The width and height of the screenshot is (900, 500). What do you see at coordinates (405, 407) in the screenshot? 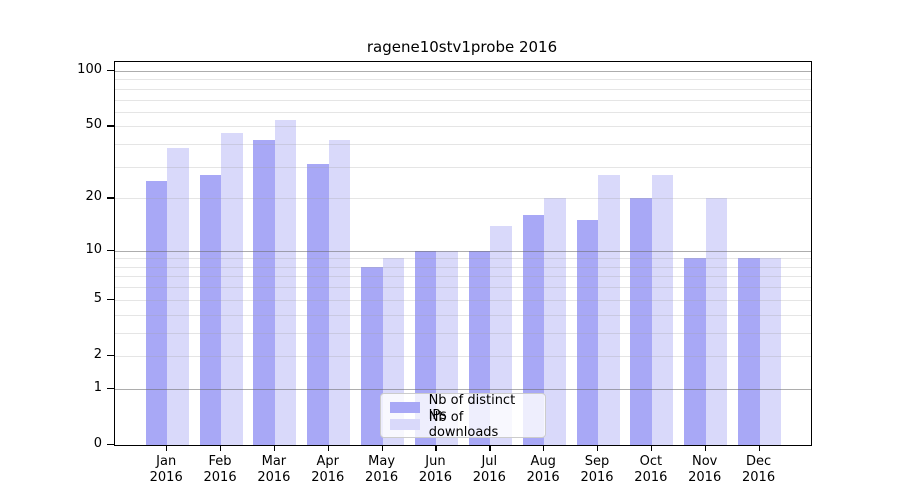
I see `legend-swatch-distinct-ips` at bounding box center [405, 407].